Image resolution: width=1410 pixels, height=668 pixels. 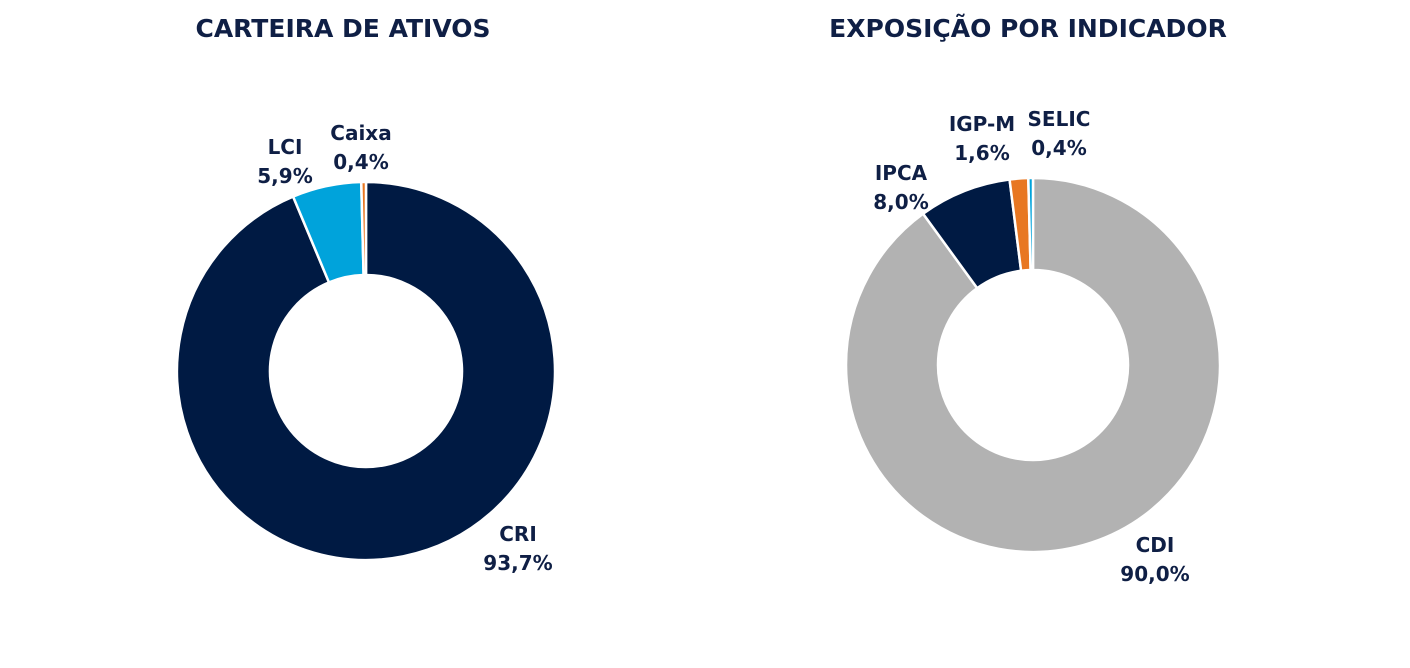 I want to click on slice-value-ipca: 8,0%, so click(x=900, y=202).